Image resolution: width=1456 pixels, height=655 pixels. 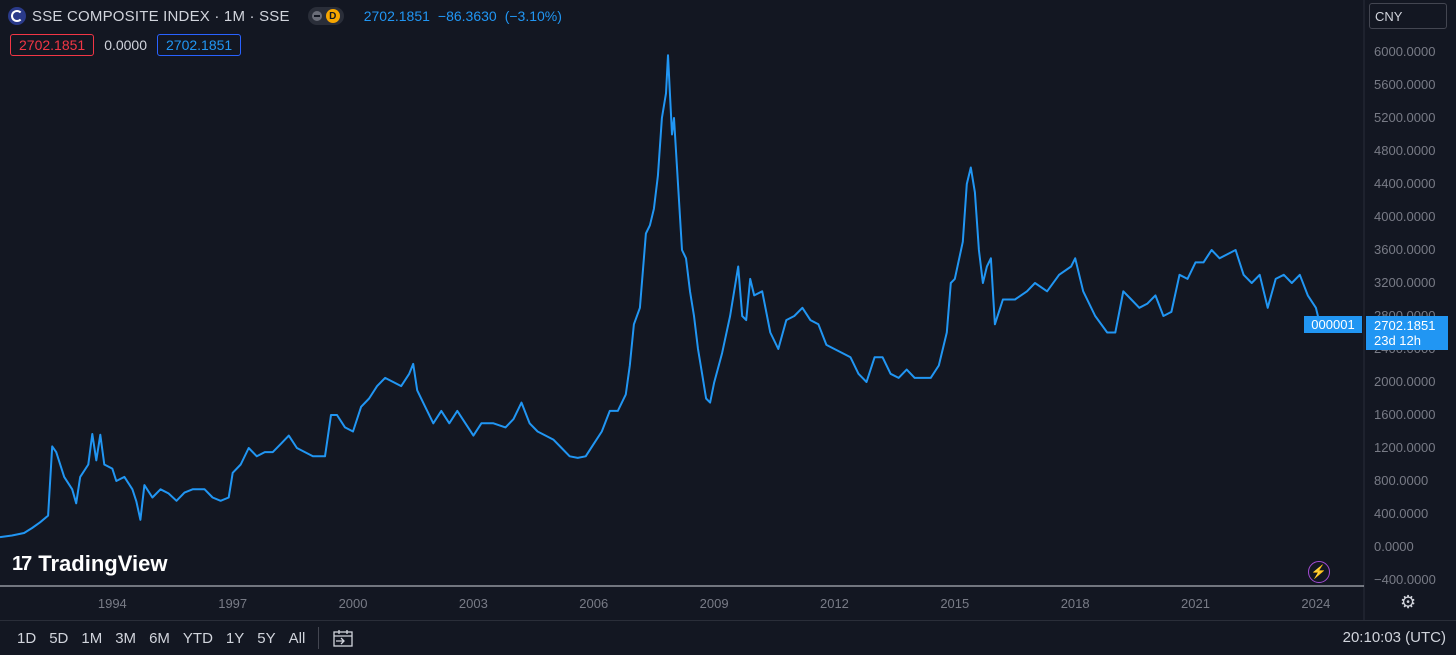 I want to click on spread-value: 0.0000, so click(x=126, y=45).